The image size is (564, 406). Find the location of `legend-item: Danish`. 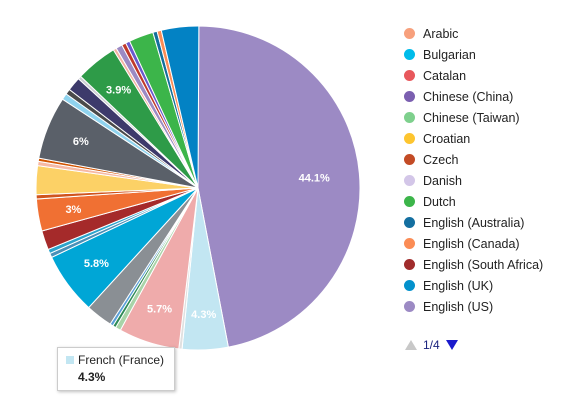

legend-item: Danish is located at coordinates (484, 180).